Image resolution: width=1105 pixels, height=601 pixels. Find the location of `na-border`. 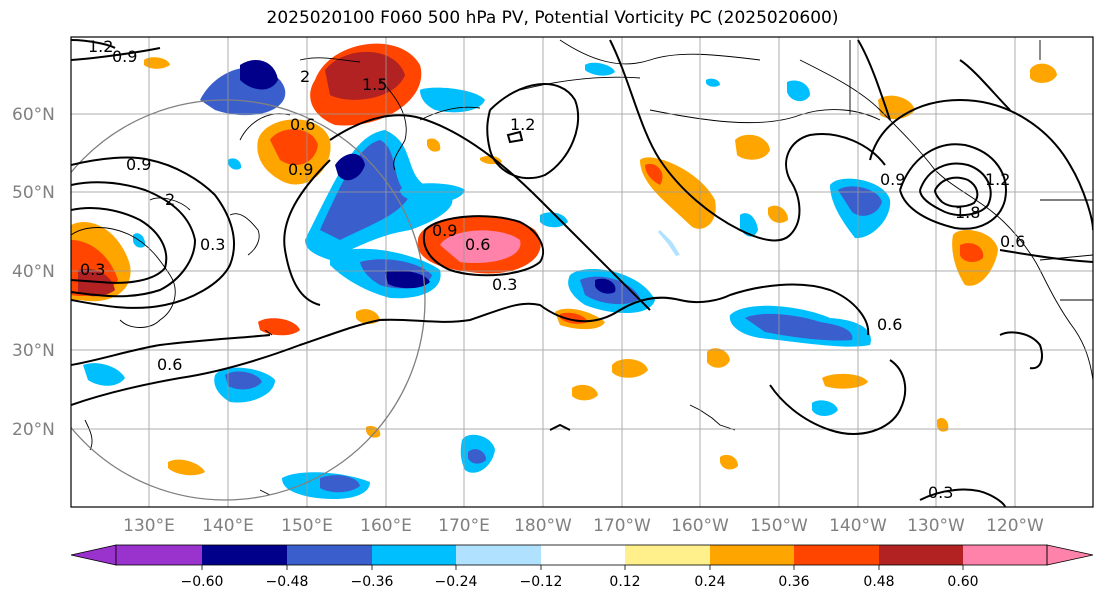

na-border is located at coordinates (971, 170).